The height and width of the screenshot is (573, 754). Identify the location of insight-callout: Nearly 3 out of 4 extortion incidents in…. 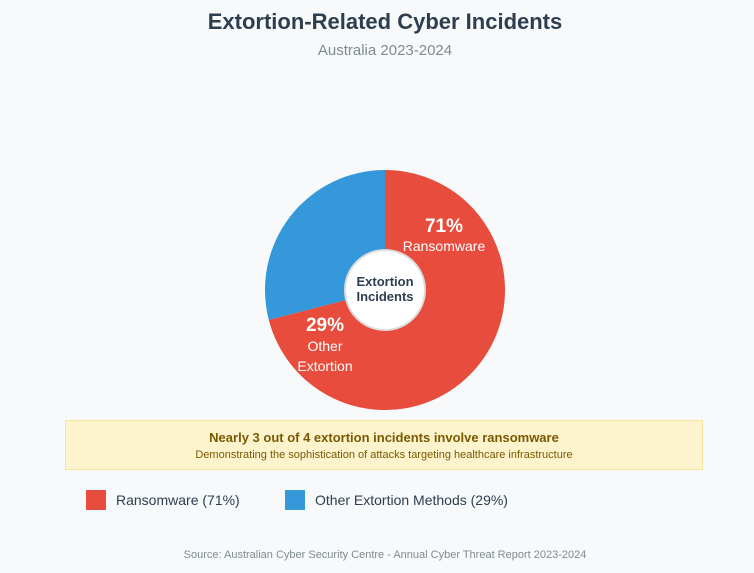
(384, 445).